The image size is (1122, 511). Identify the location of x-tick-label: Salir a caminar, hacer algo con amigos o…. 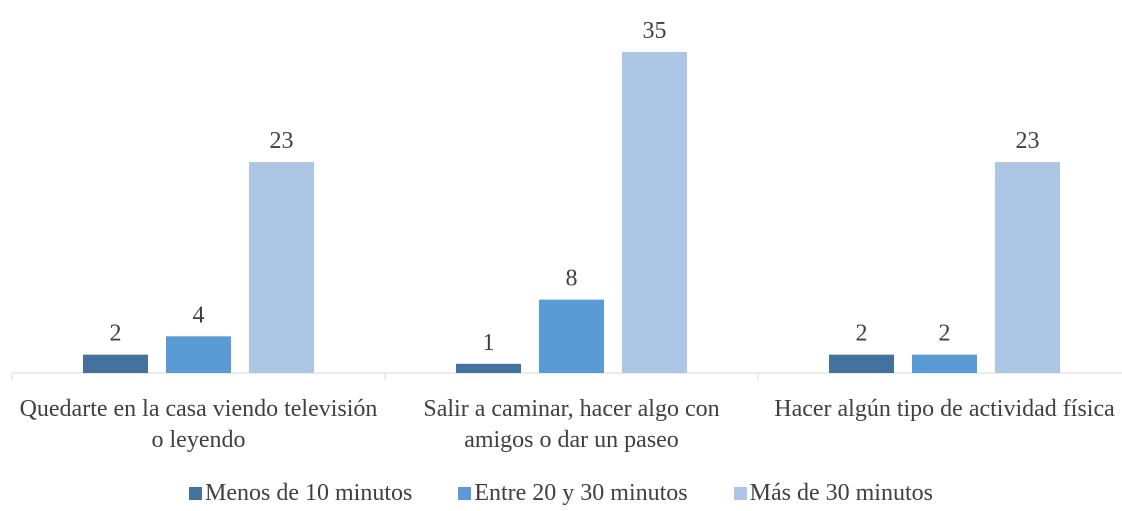
(571, 424).